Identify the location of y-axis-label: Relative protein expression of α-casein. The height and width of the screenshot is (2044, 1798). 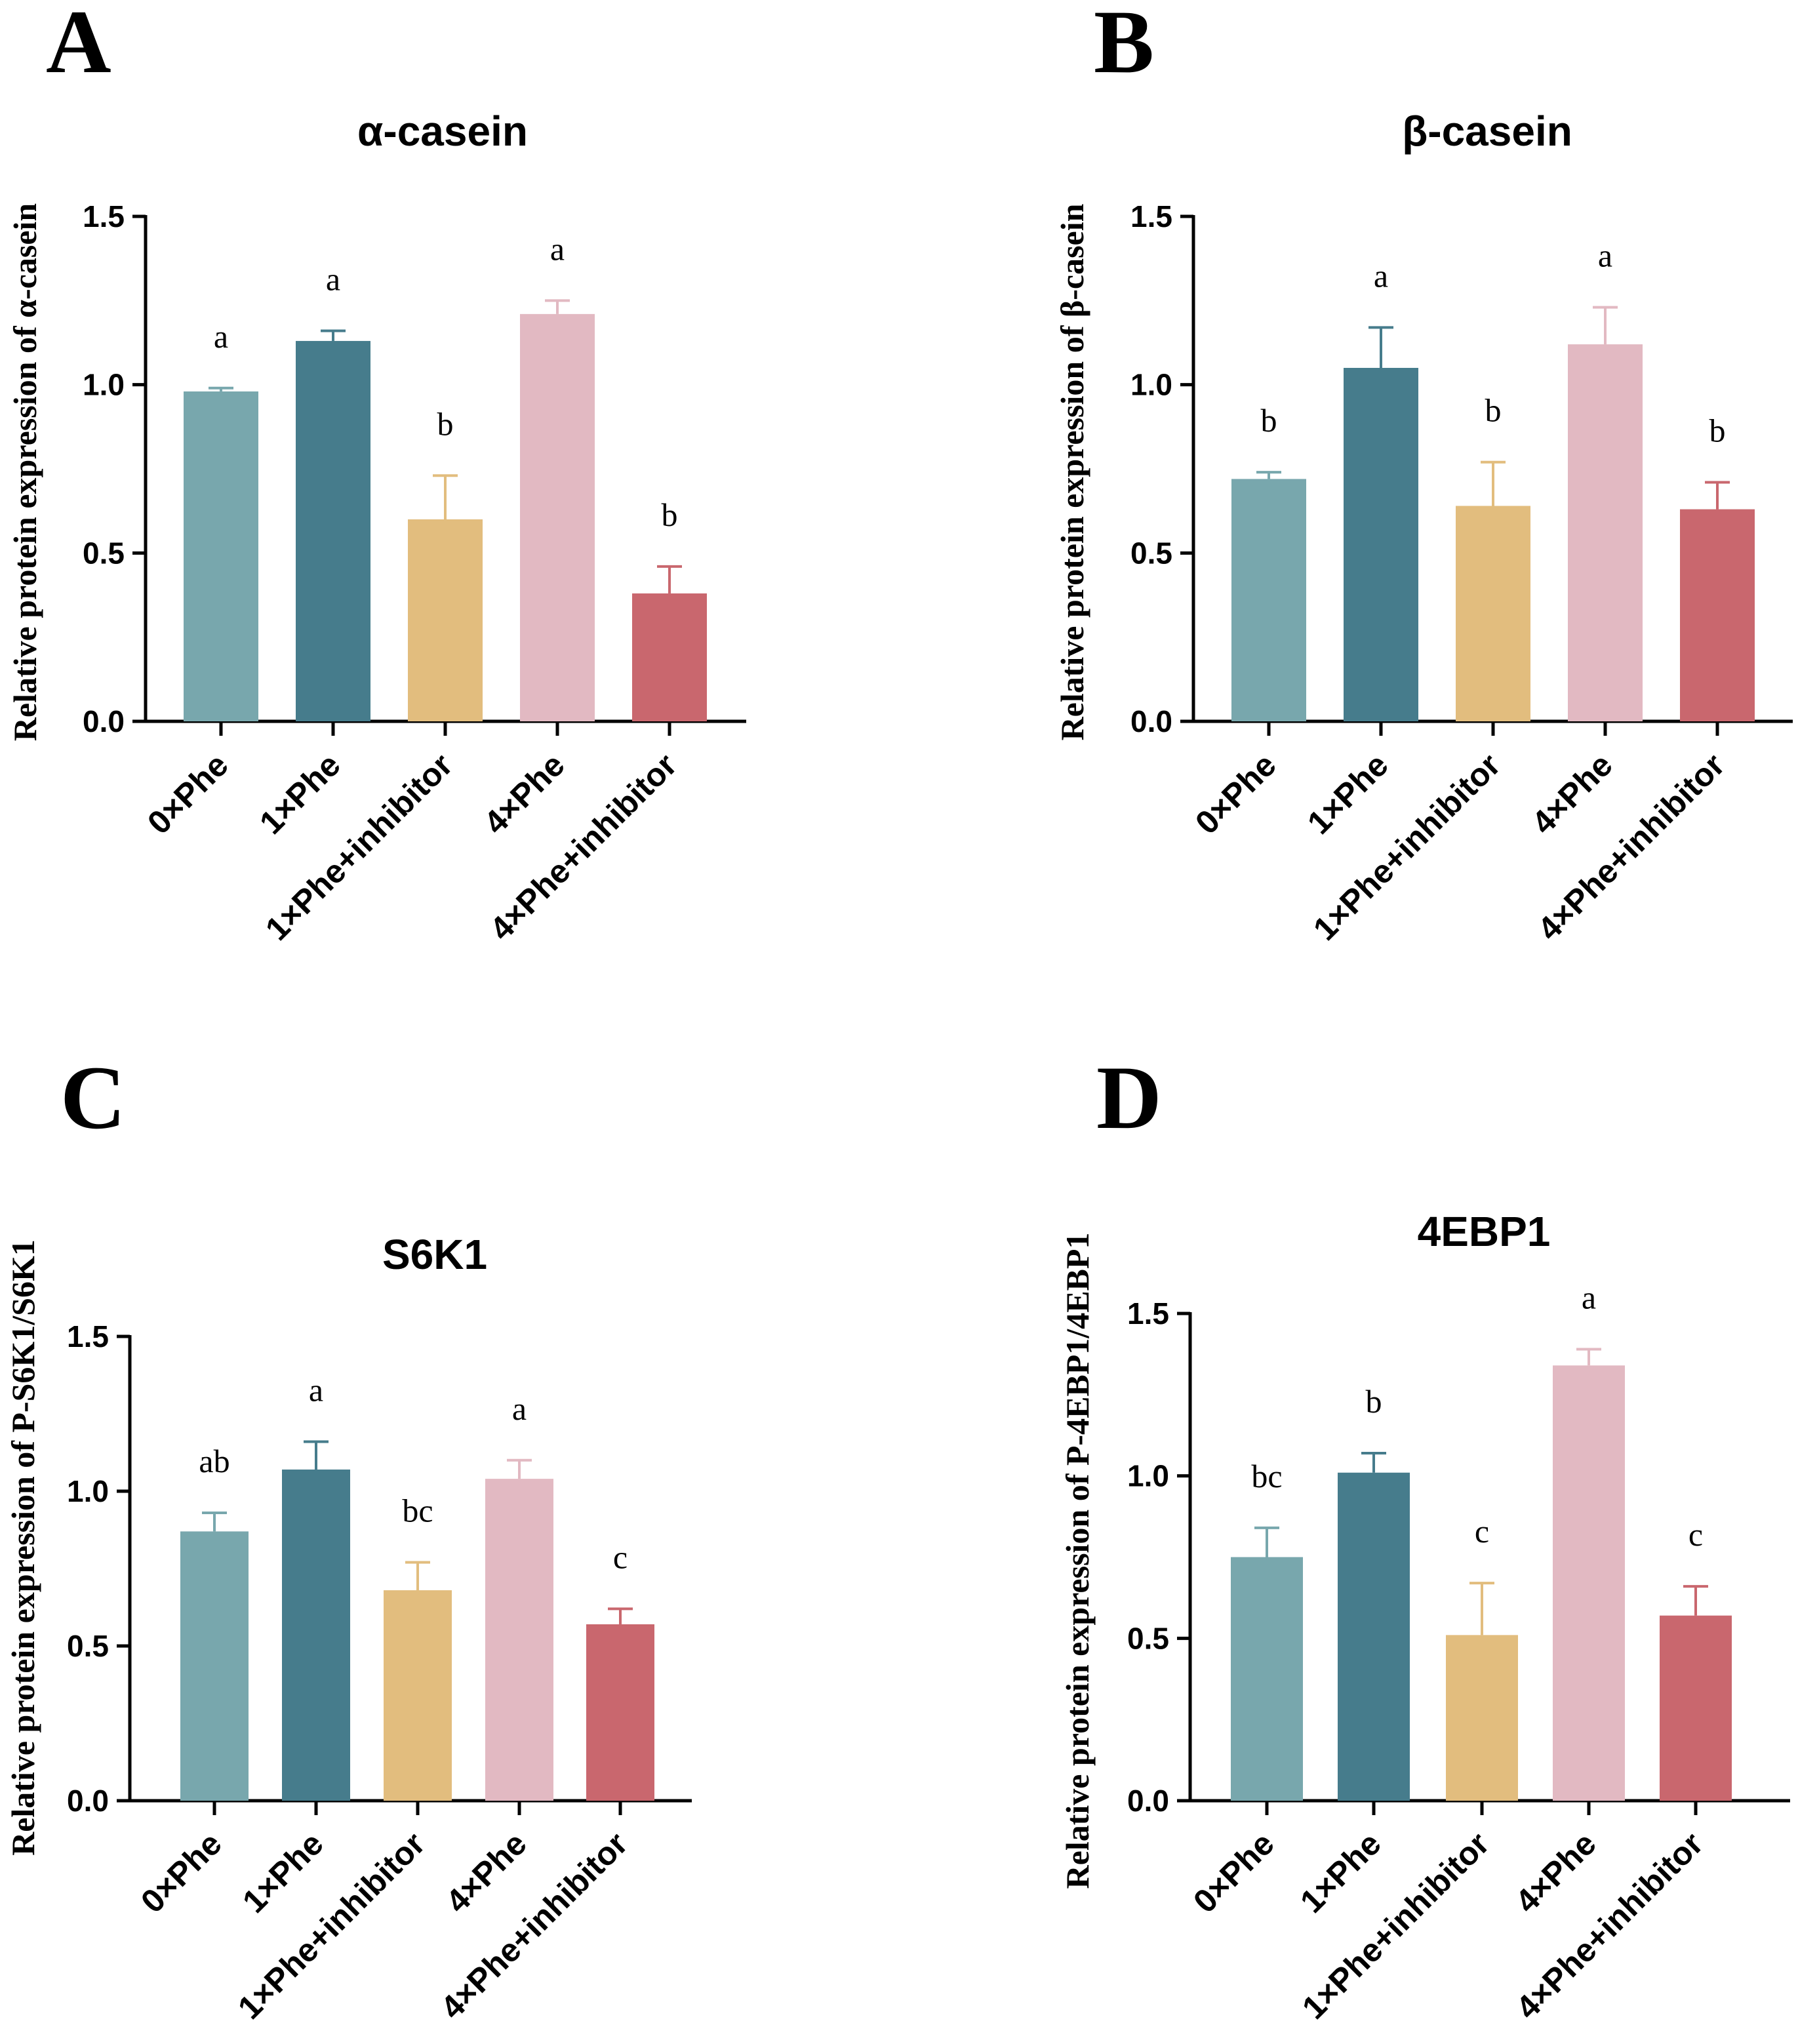
(25, 472).